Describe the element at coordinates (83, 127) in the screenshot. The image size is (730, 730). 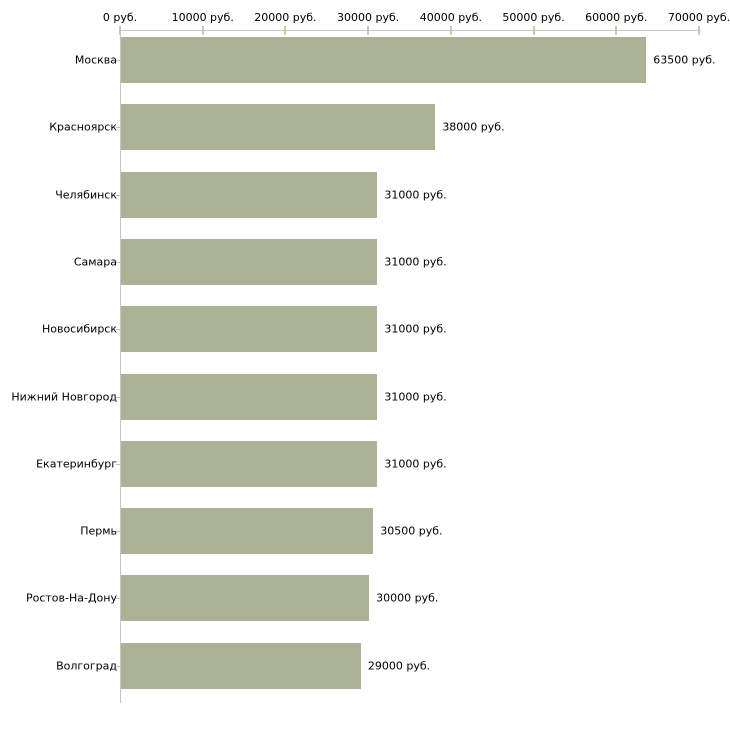
I see `category-label: Красноярск` at that location.